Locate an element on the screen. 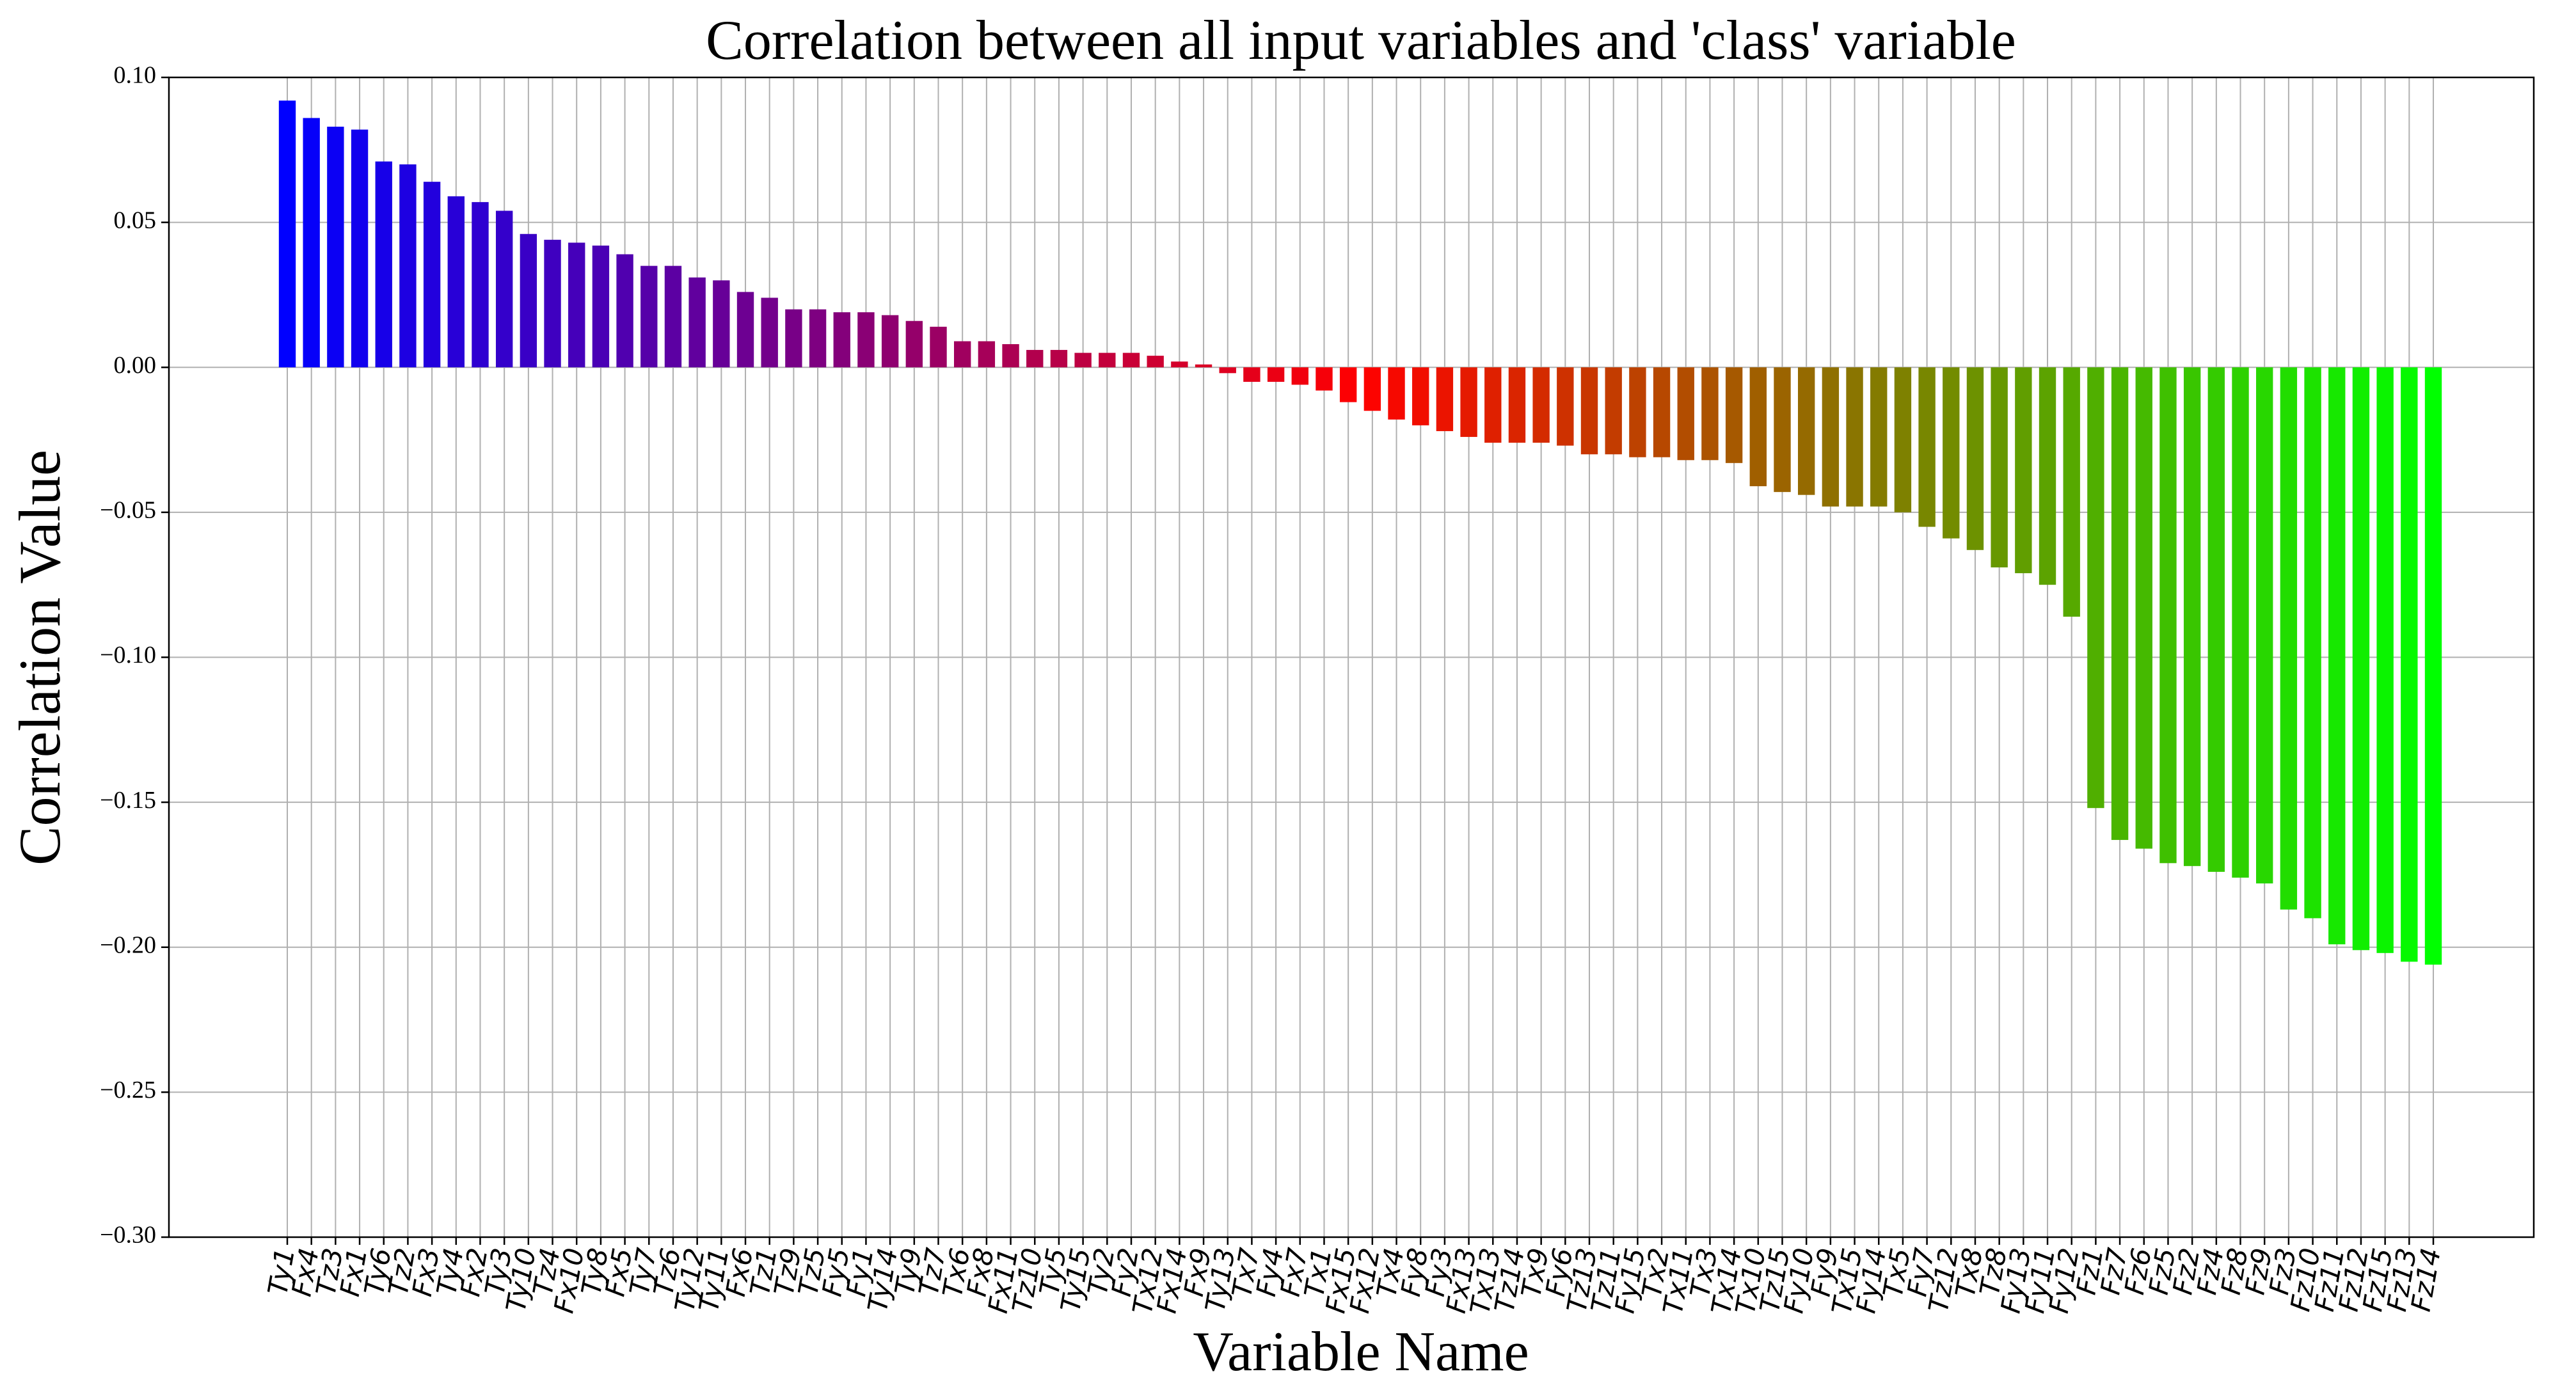 This screenshot has width=2576, height=1399. y-tick-label: 0.10 is located at coordinates (136, 75).